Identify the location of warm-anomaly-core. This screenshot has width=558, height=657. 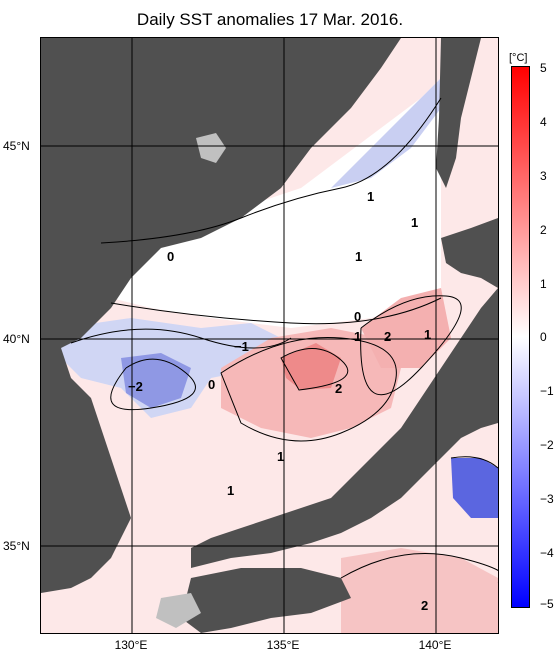
(311, 366).